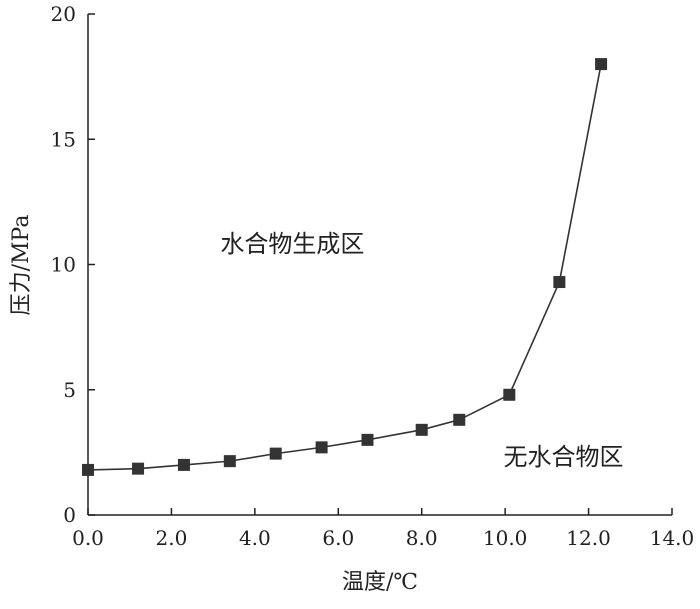  Describe the element at coordinates (255, 538) in the screenshot. I see `x-tick-label: 4.0` at that location.